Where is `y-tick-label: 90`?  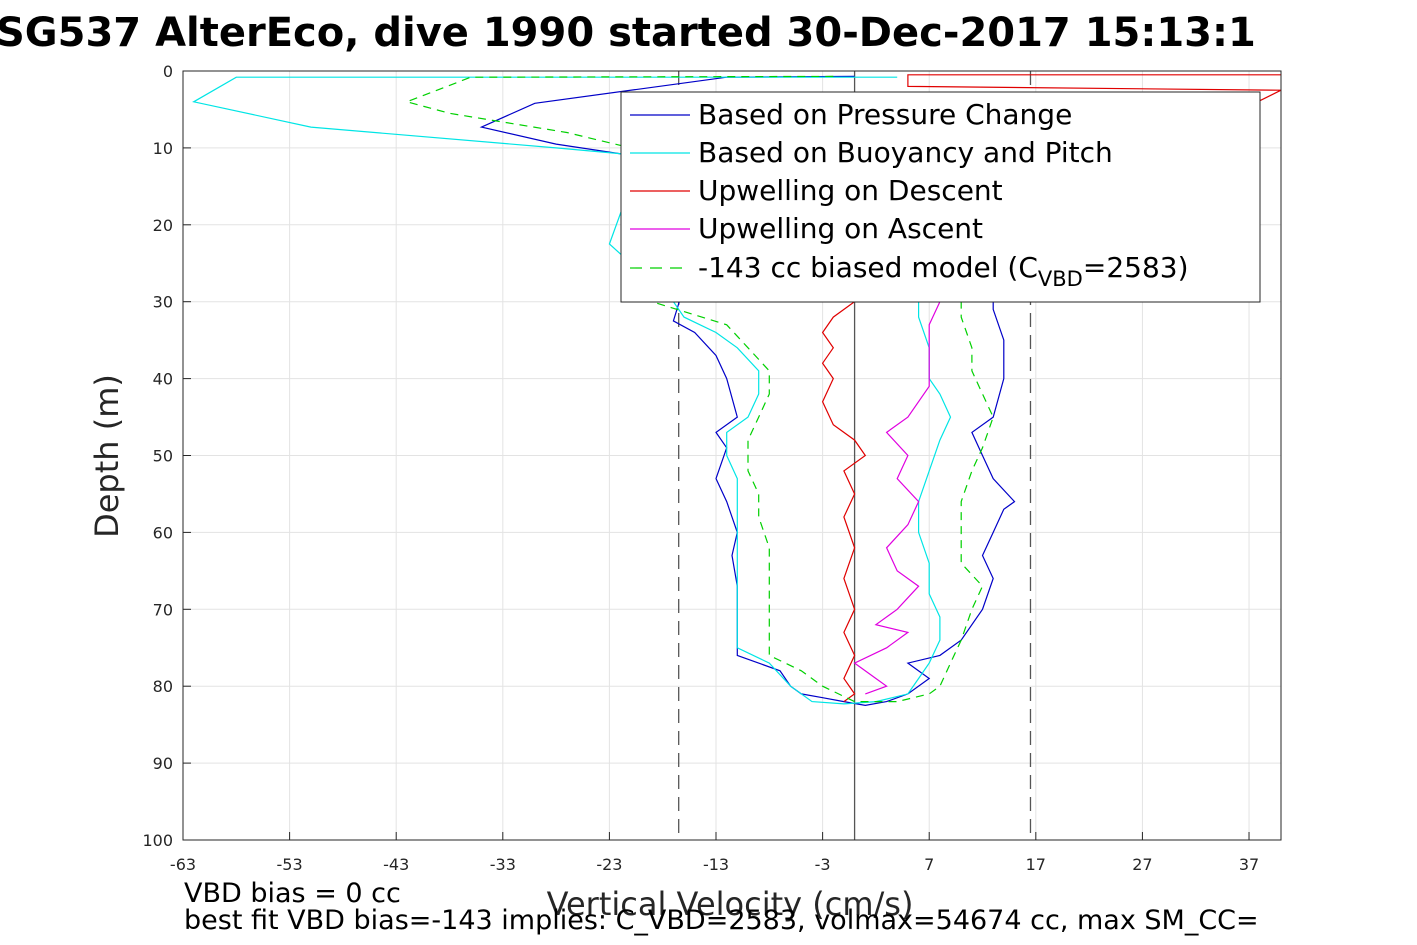
y-tick-label: 90 is located at coordinates (163, 763).